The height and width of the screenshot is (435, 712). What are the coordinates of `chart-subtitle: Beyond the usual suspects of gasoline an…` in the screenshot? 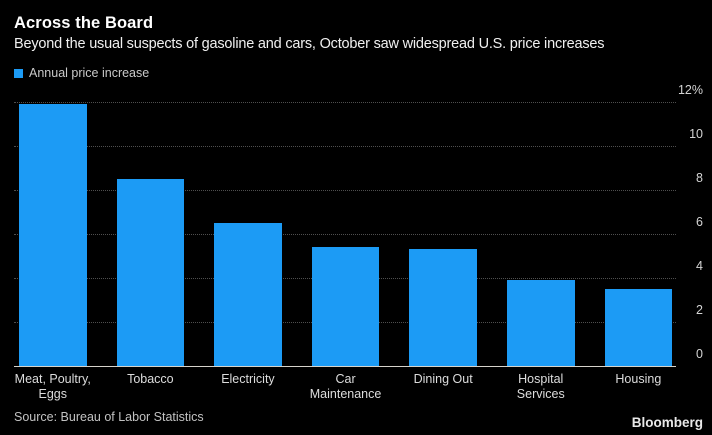 It's located at (309, 44).